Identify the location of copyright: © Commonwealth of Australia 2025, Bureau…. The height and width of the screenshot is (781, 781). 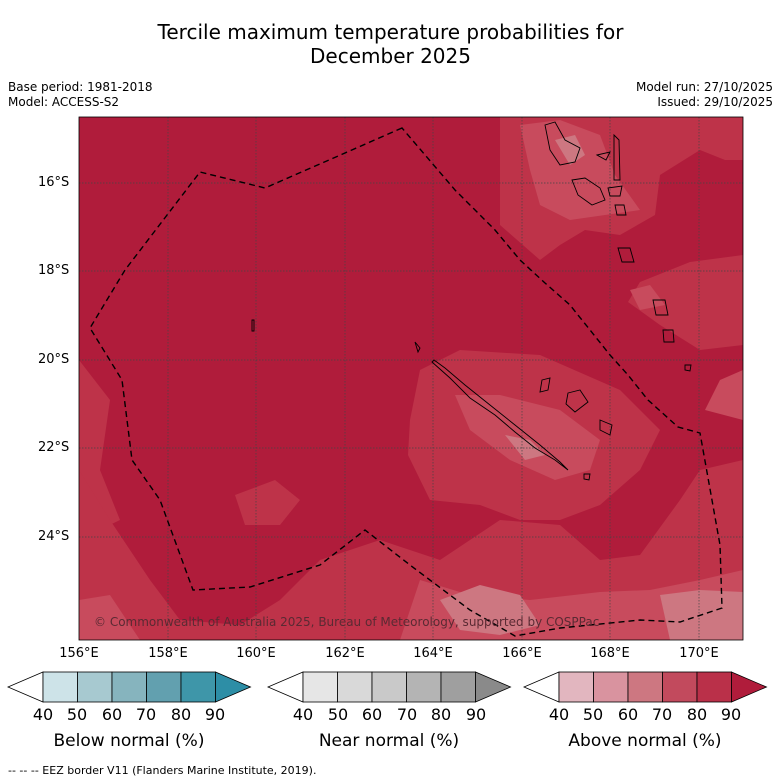
(346, 622).